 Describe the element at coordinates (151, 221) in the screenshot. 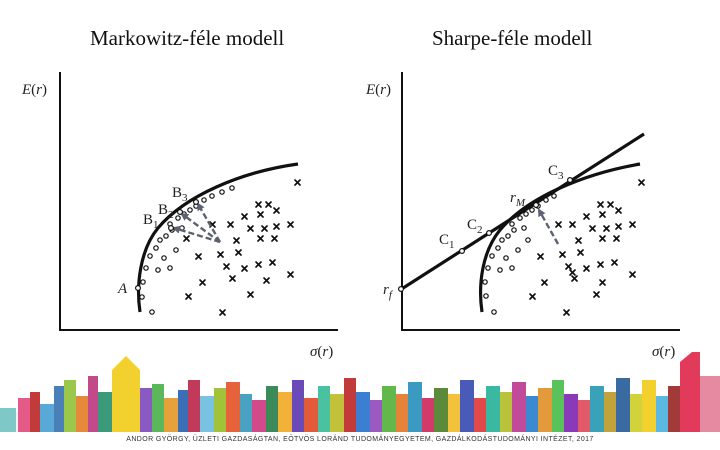

I see `label-B1: B1` at that location.